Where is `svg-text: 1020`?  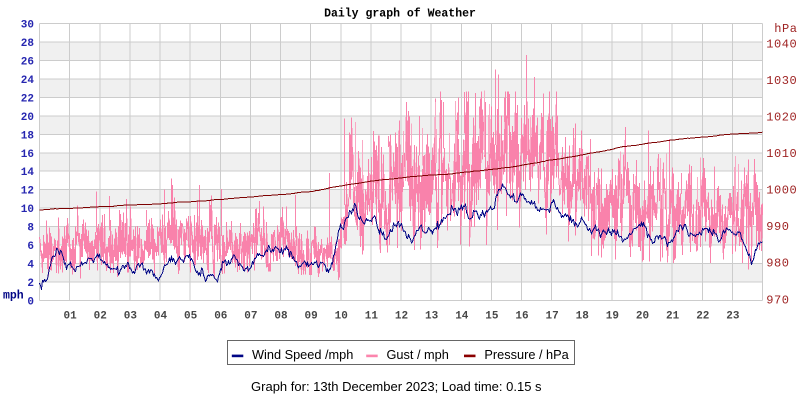
svg-text: 1020 is located at coordinates (781, 117).